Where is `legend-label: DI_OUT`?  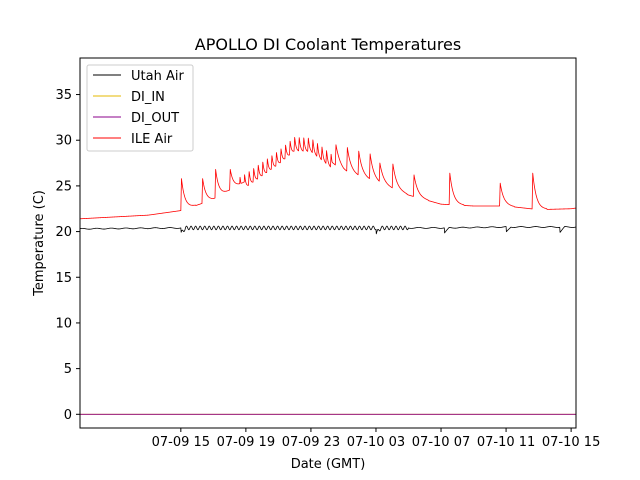 legend-label: DI_OUT is located at coordinates (155, 118).